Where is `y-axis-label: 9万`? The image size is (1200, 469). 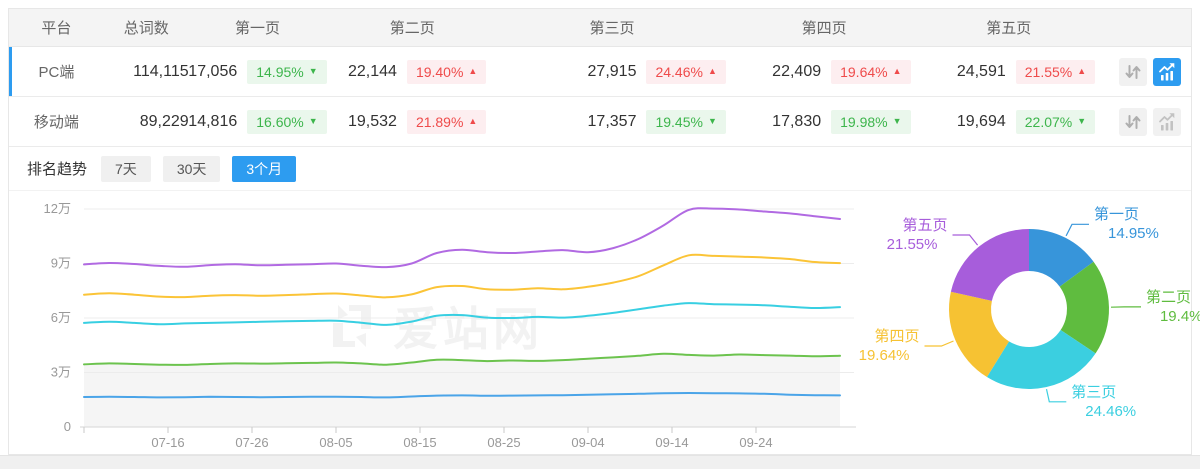 y-axis-label: 9万 is located at coordinates (61, 263).